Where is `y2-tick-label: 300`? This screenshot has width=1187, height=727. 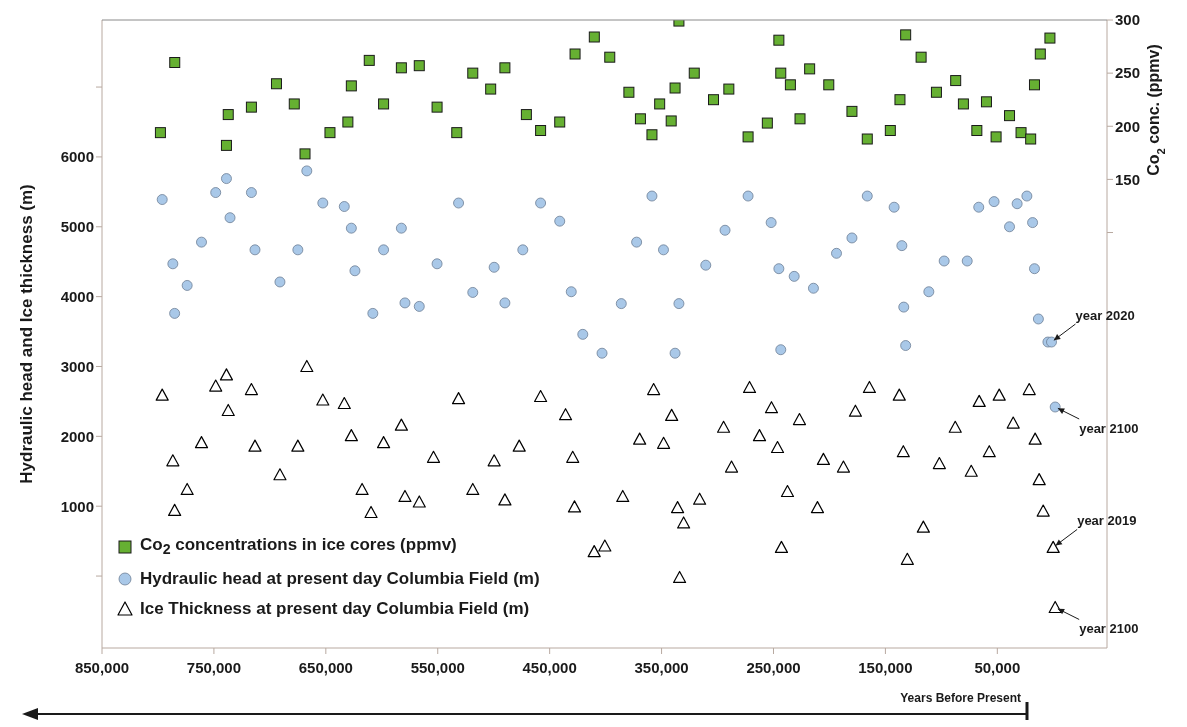
y2-tick-label: 300 is located at coordinates (1128, 20).